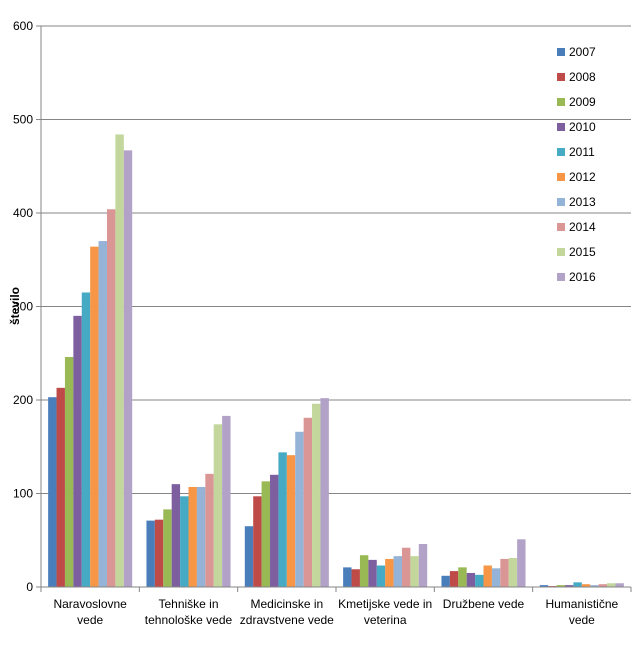  Describe the element at coordinates (561, 127) in the screenshot. I see `legend-swatch-2010` at that location.